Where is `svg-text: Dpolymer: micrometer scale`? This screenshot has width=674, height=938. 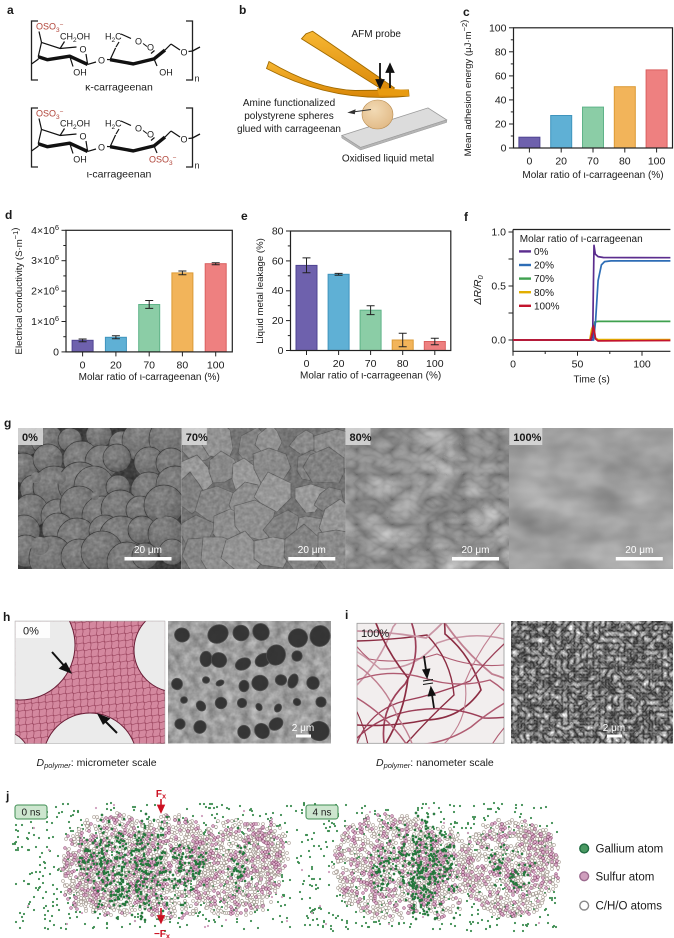 svg-text: Dpolymer: micrometer scale is located at coordinates (97, 763).